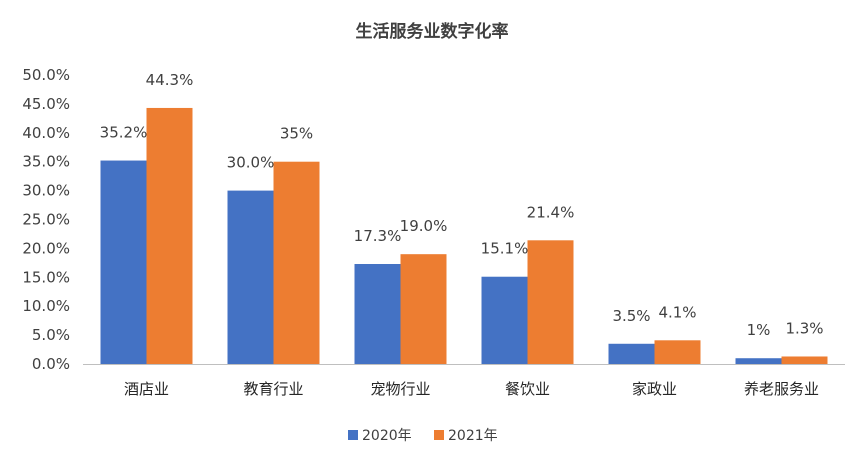 This screenshot has width=865, height=469. Describe the element at coordinates (781, 389) in the screenshot. I see `category-label: 养老服务业` at that location.